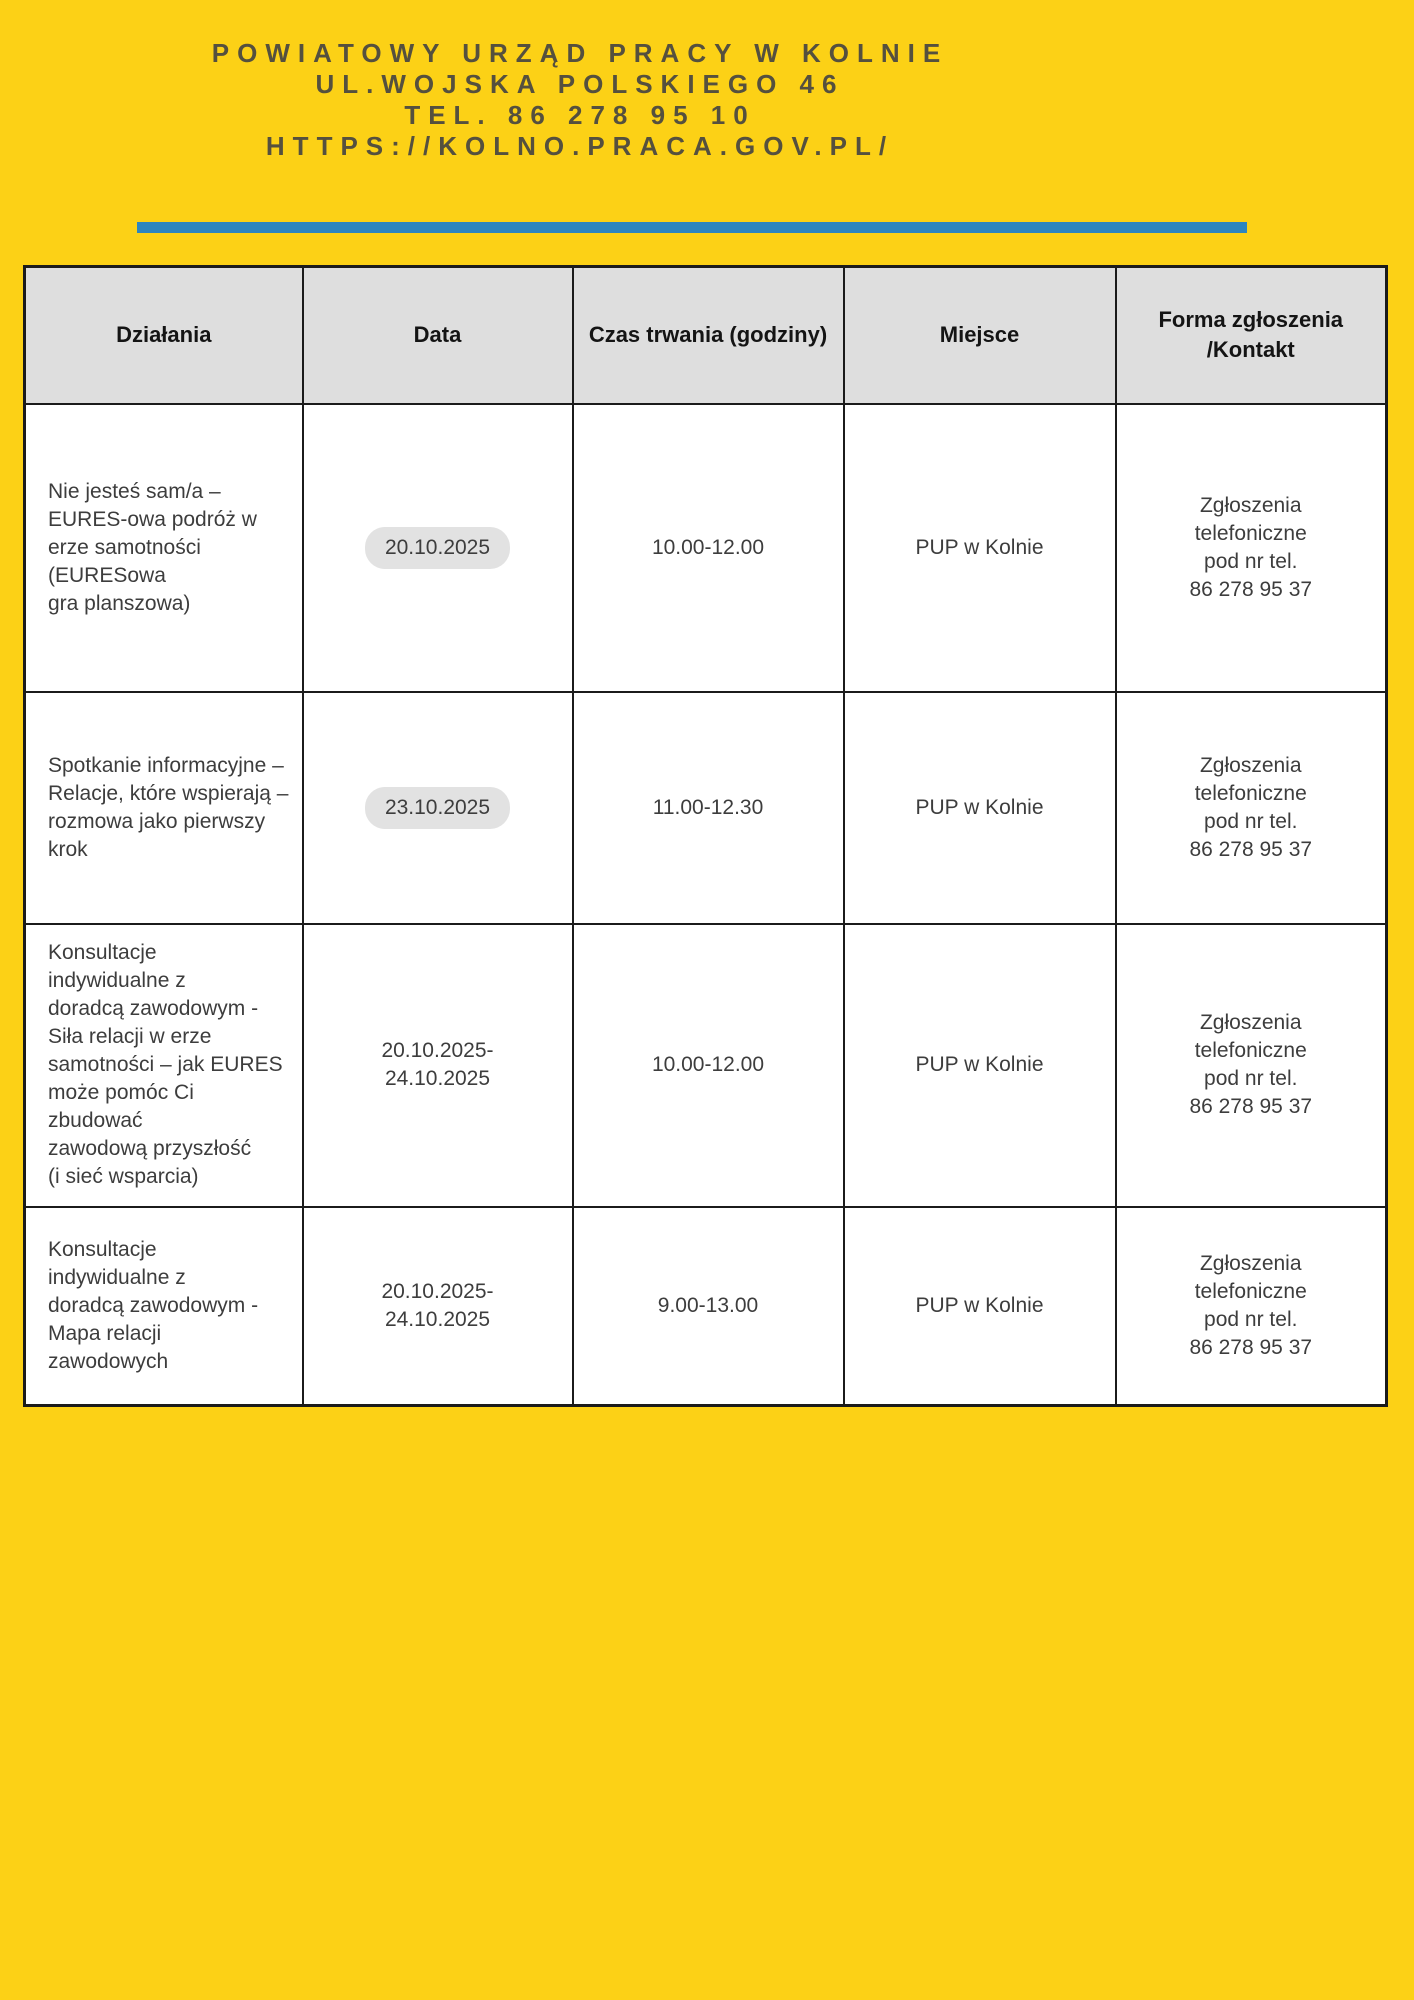  What do you see at coordinates (1251, 335) in the screenshot?
I see `column-header-forma-zgloszenia: Forma zgłoszenia /Kontakt` at bounding box center [1251, 335].